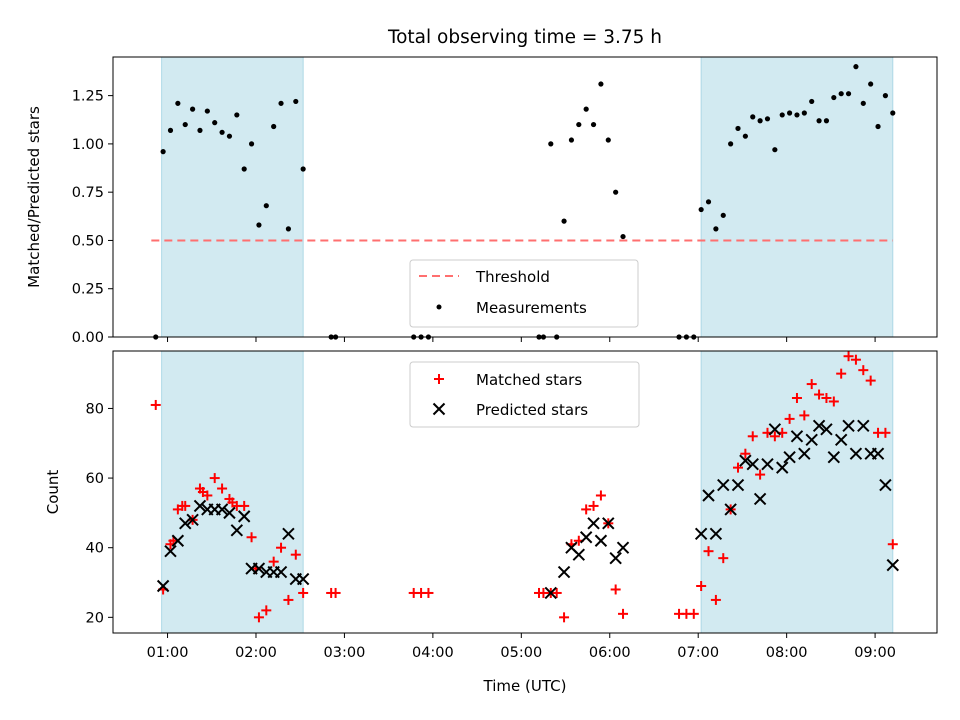  Describe the element at coordinates (698, 647) in the screenshot. I see `x-tick: 07:00` at that location.